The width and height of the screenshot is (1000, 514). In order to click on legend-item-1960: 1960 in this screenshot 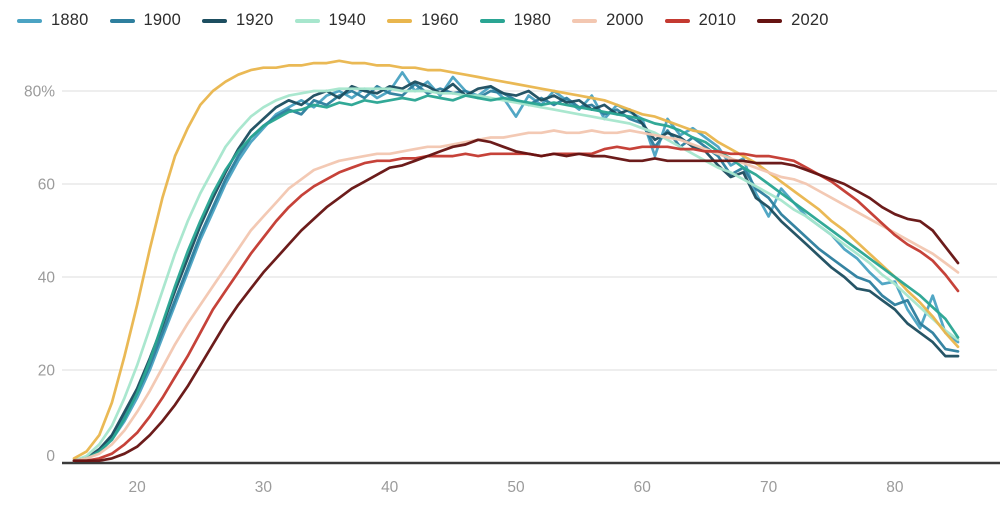, I will do `click(423, 20)`.